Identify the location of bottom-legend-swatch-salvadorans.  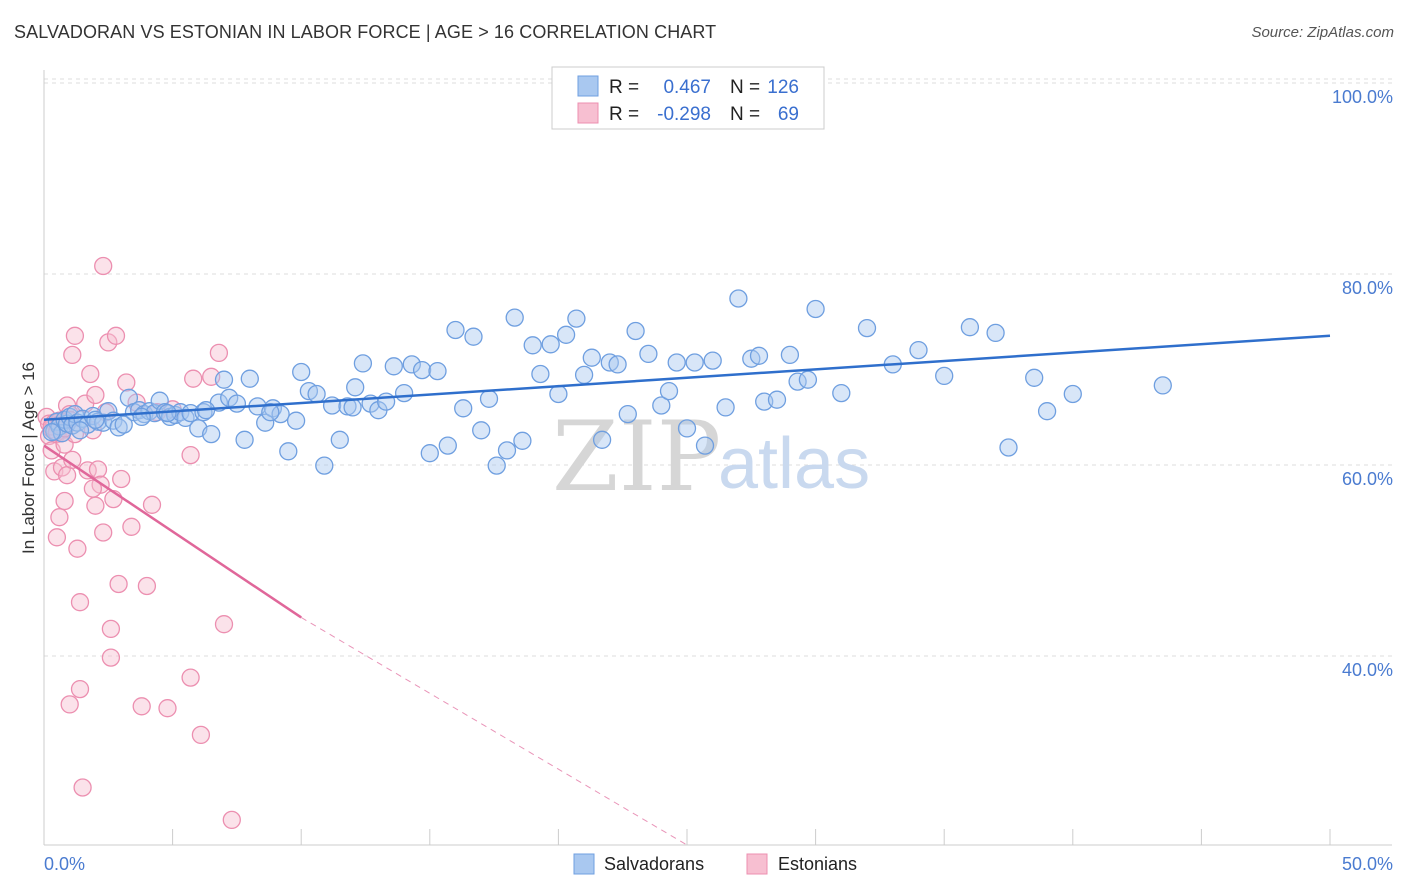
(584, 864).